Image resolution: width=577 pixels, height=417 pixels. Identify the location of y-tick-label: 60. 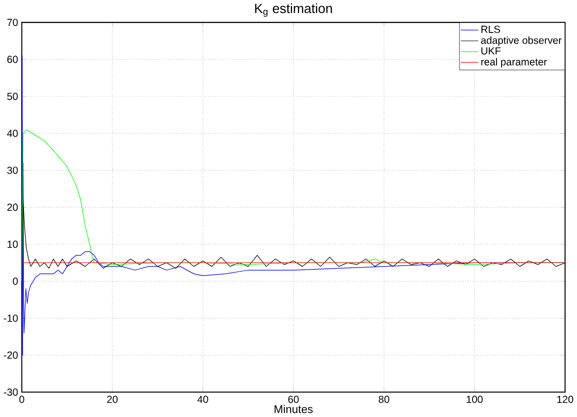
(12, 60).